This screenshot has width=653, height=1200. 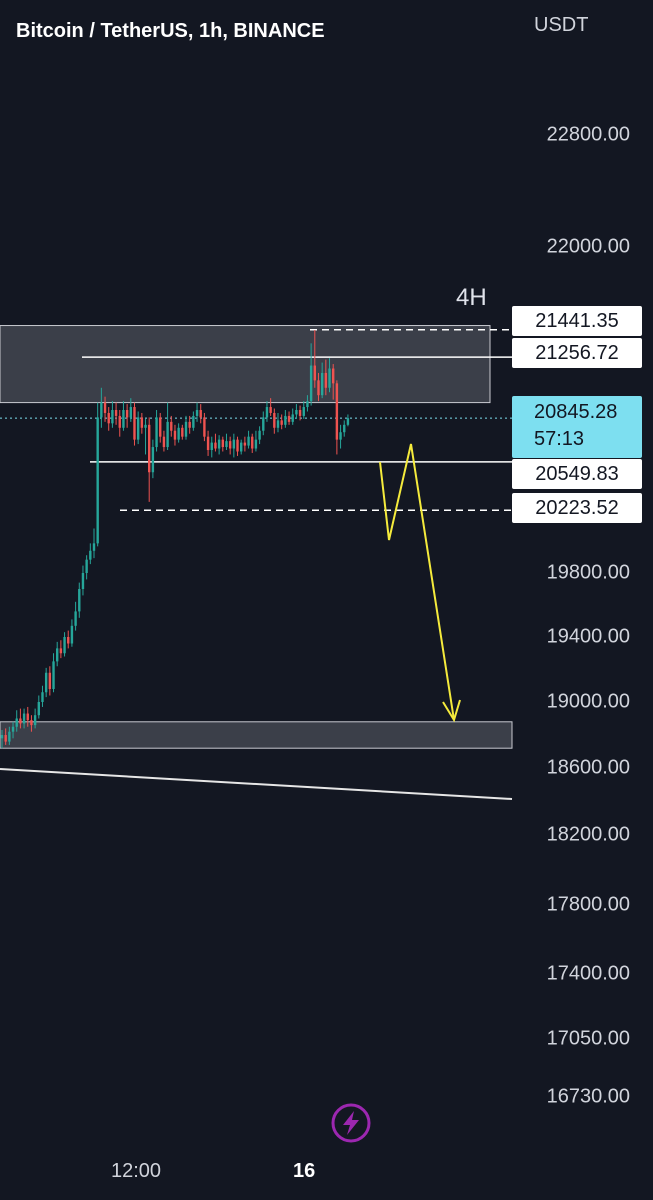 I want to click on trendline, so click(x=256, y=784).